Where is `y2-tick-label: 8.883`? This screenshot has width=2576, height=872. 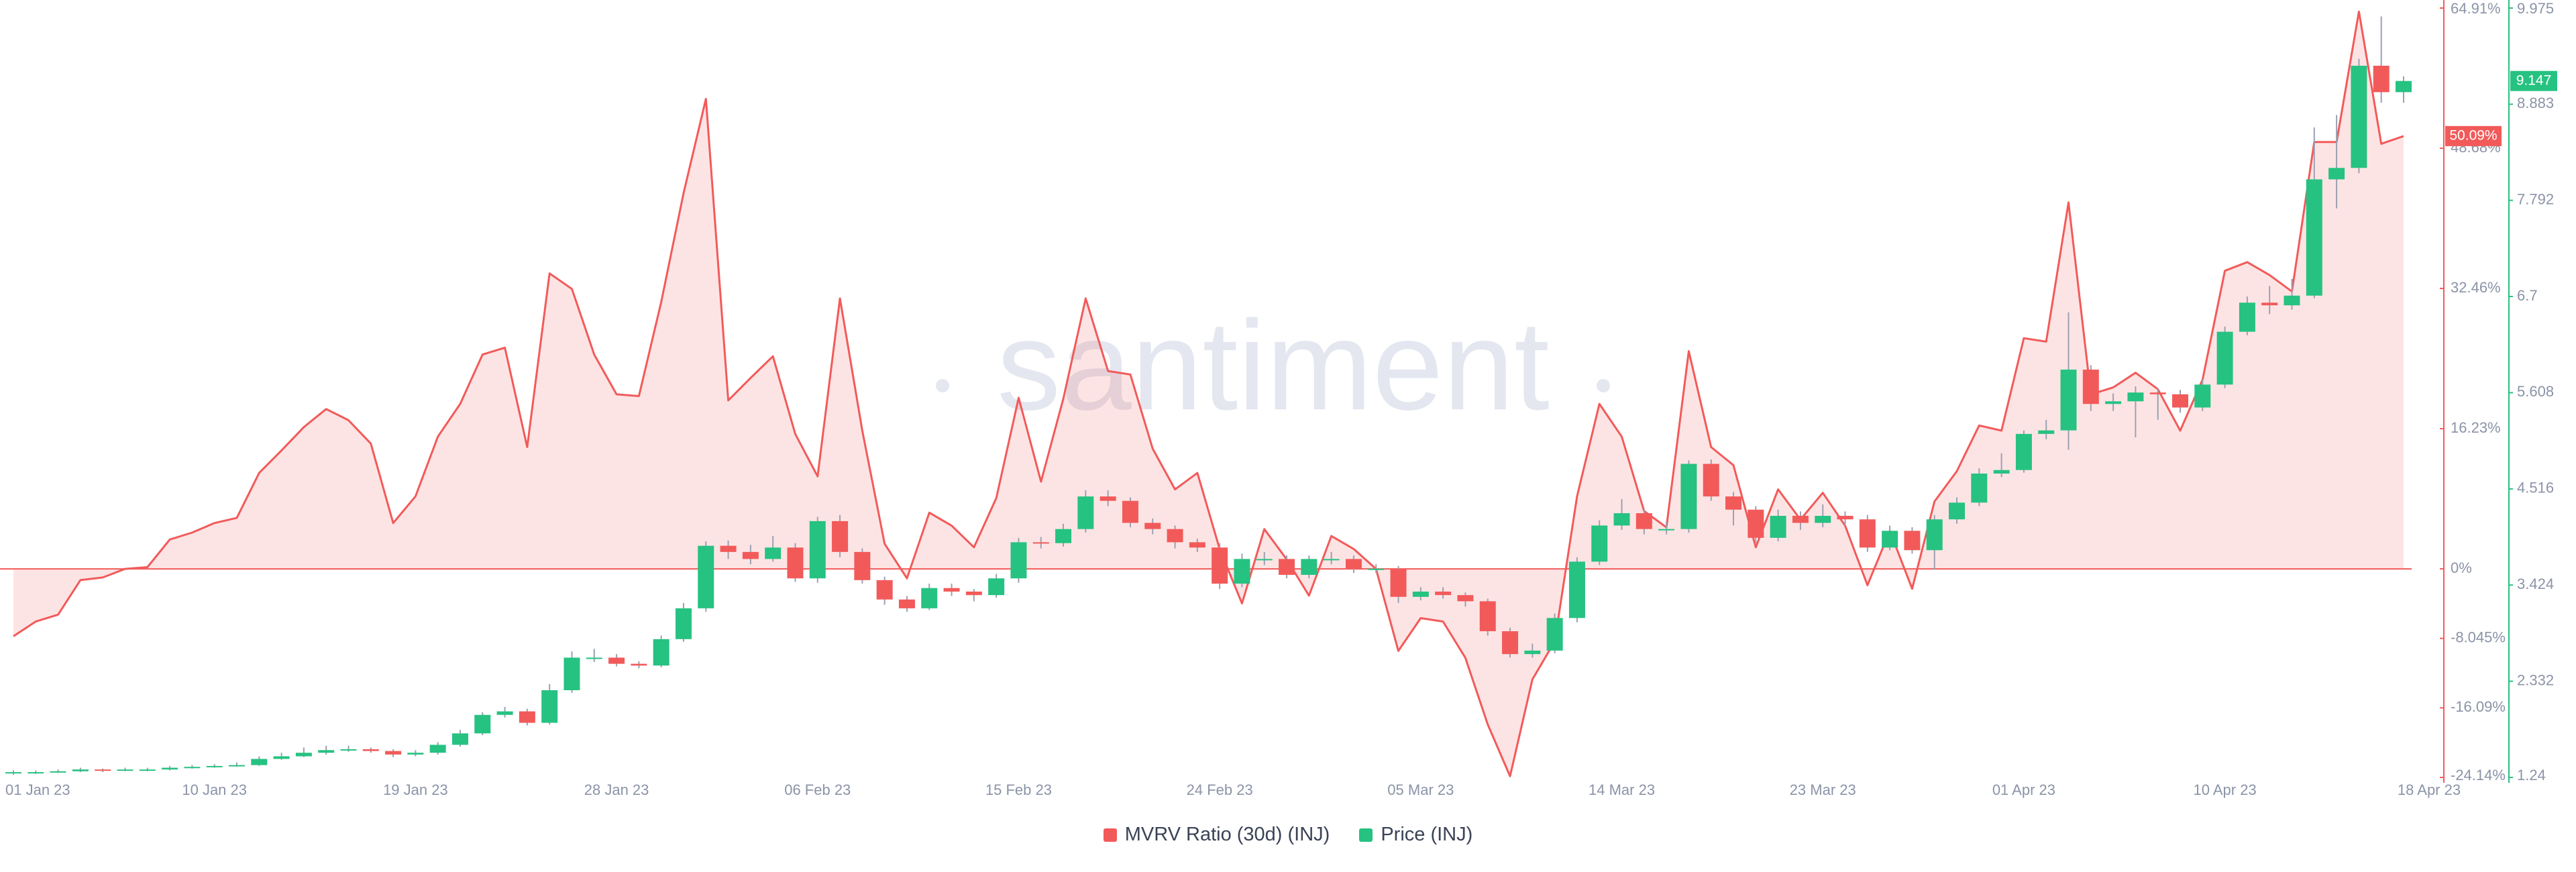
y2-tick-label: 8.883 is located at coordinates (2535, 103).